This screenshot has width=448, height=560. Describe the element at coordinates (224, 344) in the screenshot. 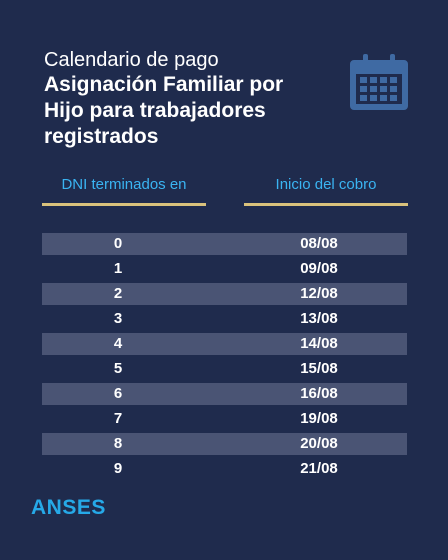

I see `table-row: 4 14/08` at that location.